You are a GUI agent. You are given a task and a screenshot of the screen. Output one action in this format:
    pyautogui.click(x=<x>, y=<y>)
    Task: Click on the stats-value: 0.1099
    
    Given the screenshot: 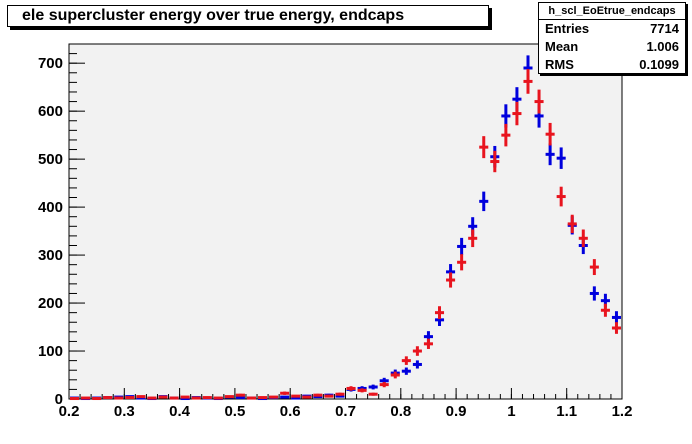 What is the action you would take?
    pyautogui.click(x=659, y=64)
    